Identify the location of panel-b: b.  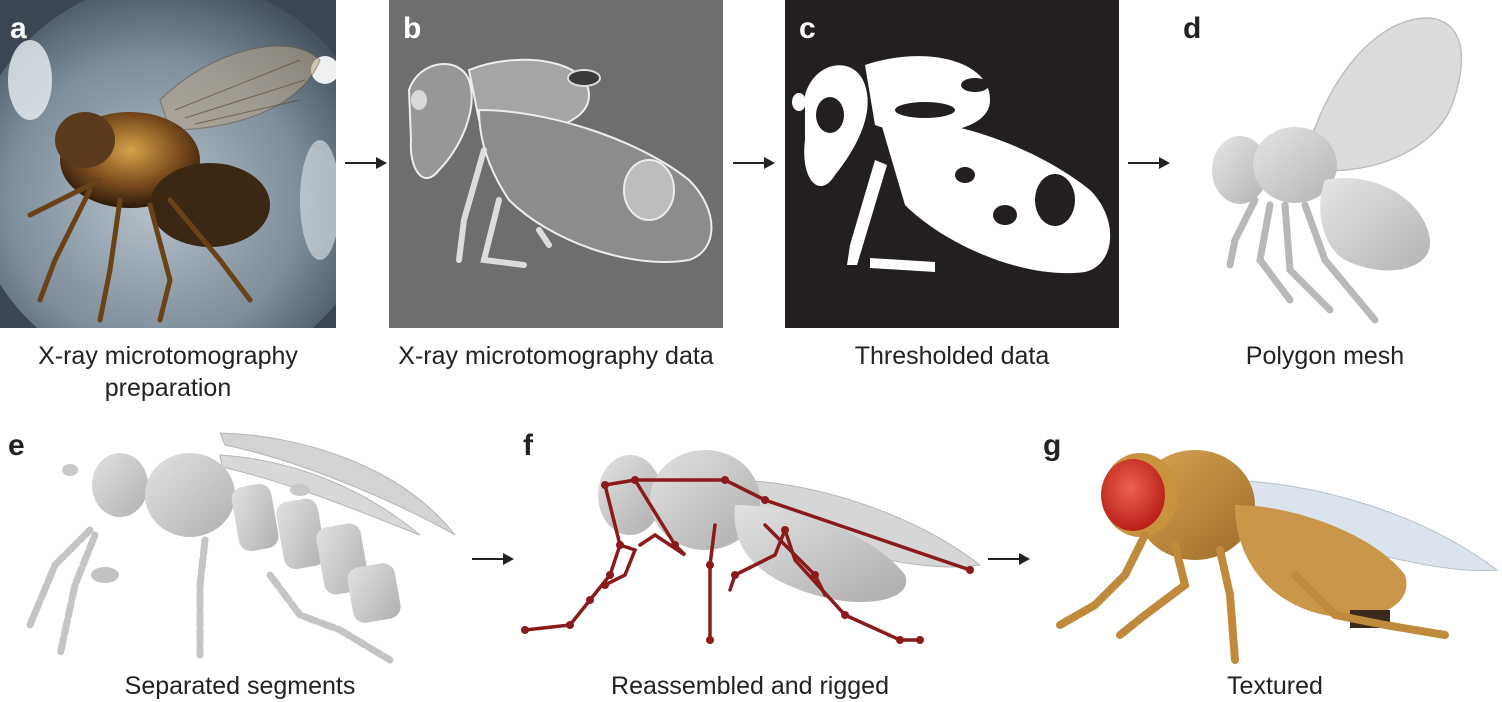
(556, 164).